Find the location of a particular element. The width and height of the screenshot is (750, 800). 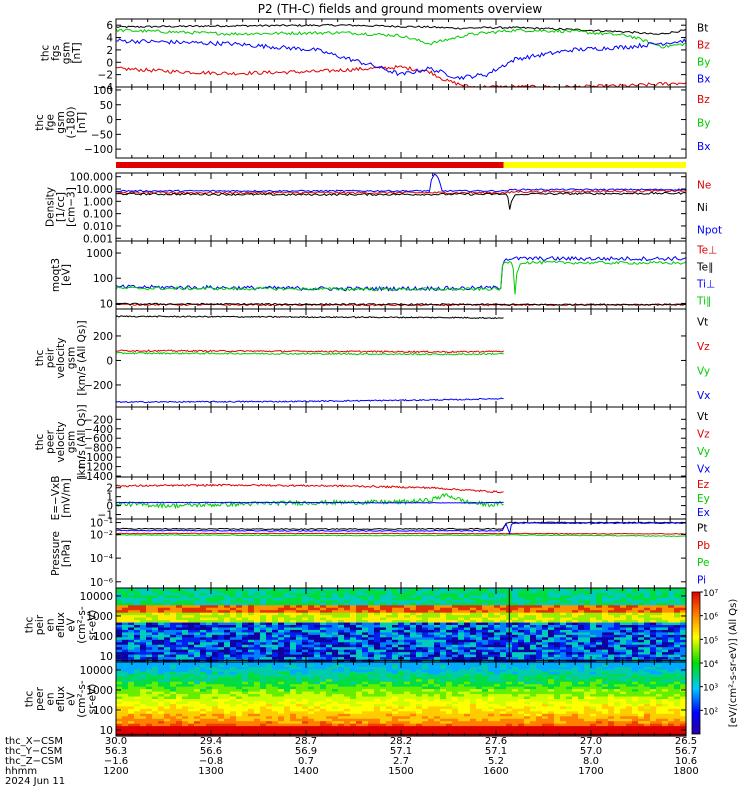

y-tick-label: 100.000 is located at coordinates (91, 178).